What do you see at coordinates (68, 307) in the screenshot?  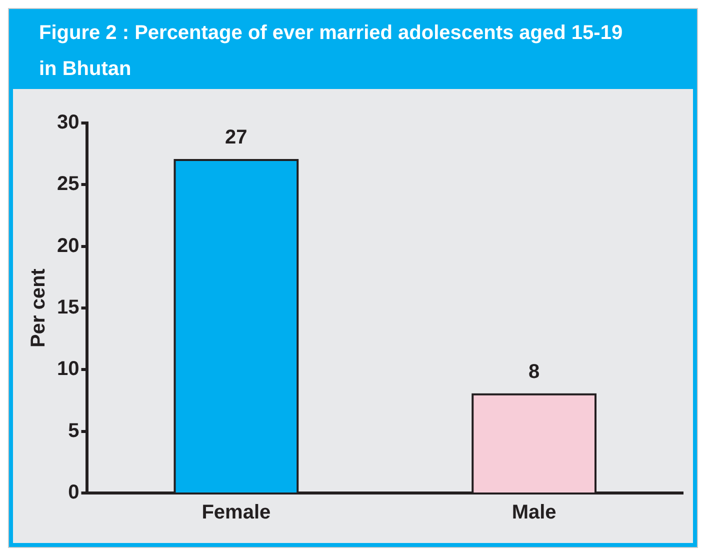 I see `y-tick-label: 15` at bounding box center [68, 307].